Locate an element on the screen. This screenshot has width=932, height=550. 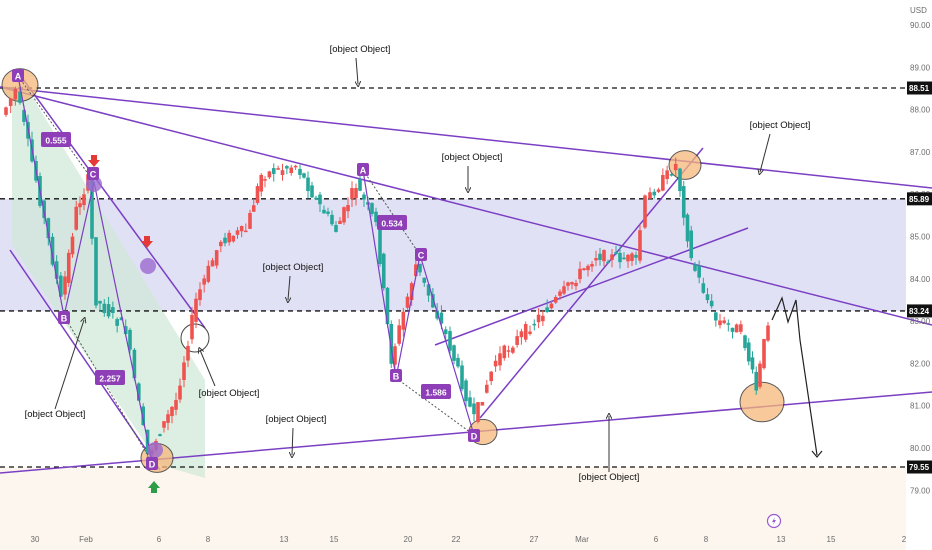
pattern-point-label: A is located at coordinates (18, 77).